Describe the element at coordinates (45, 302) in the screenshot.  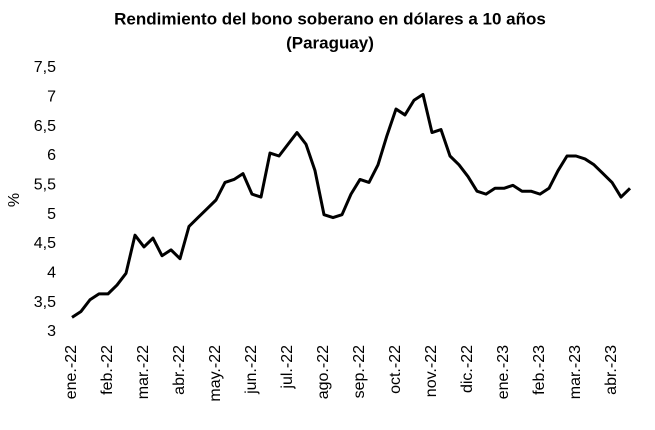
I see `y-tick-label: 3,5` at that location.